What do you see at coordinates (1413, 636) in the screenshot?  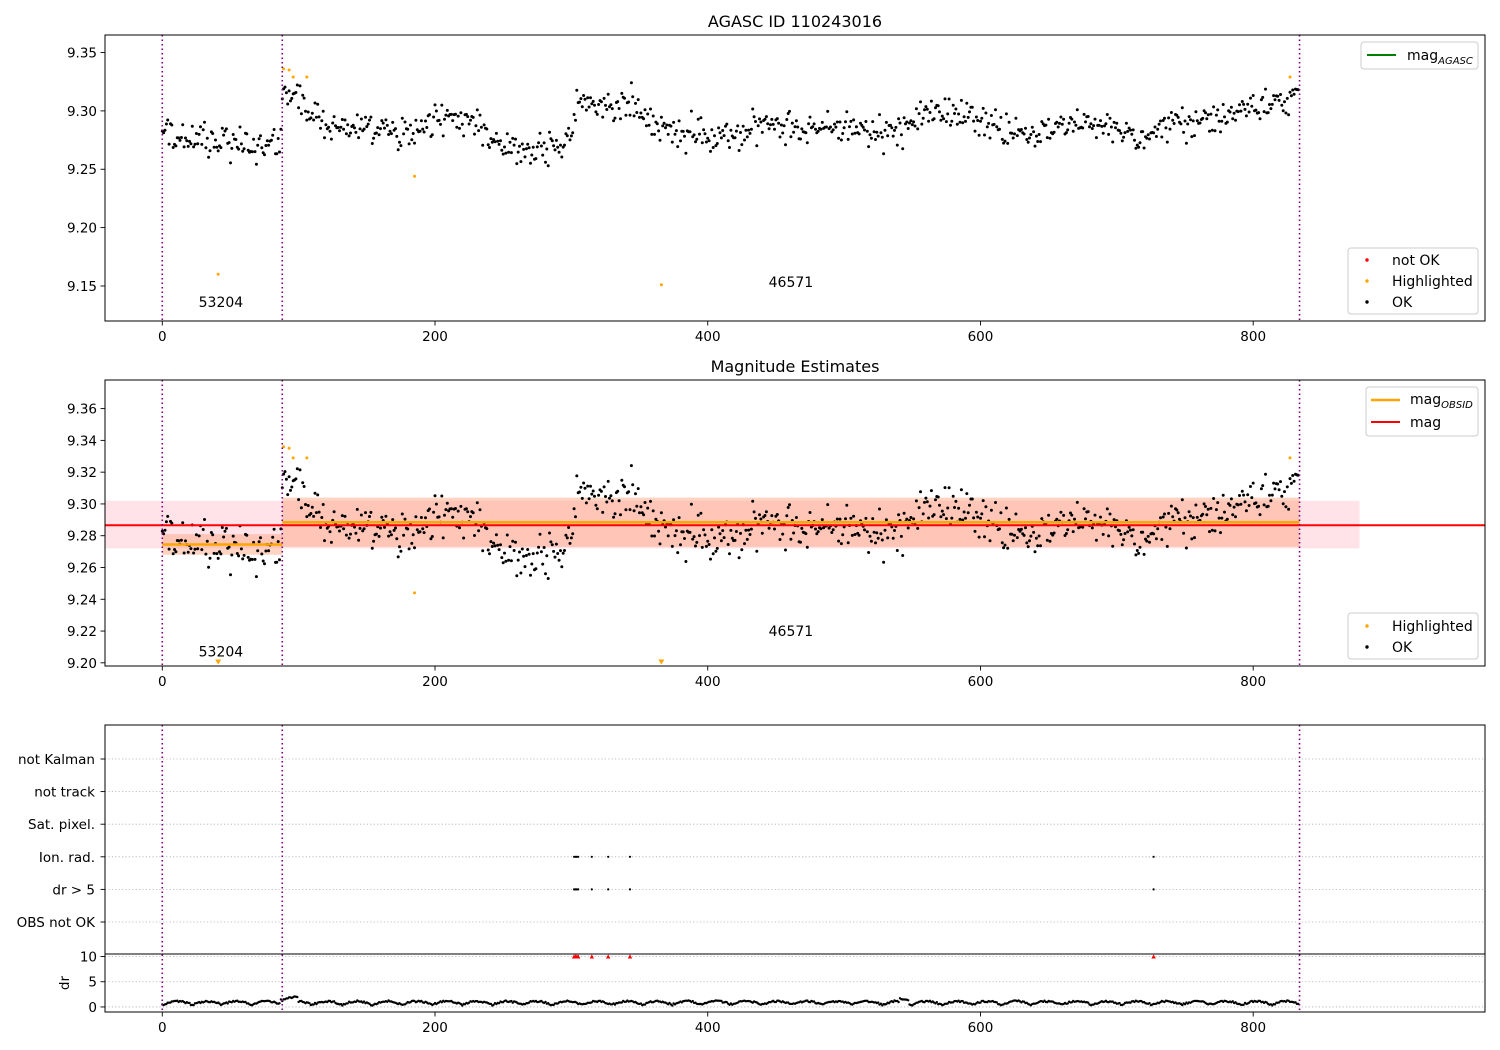 I see `magnitude-point-legend: Highlighted OK` at bounding box center [1413, 636].